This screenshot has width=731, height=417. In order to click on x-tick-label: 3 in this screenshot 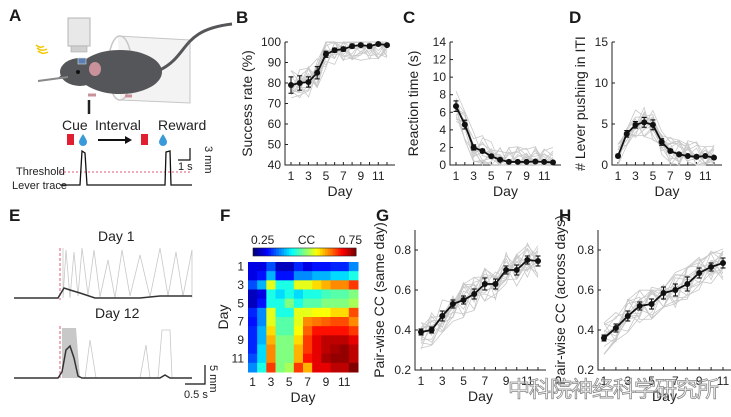, I will do `click(635, 176)`.